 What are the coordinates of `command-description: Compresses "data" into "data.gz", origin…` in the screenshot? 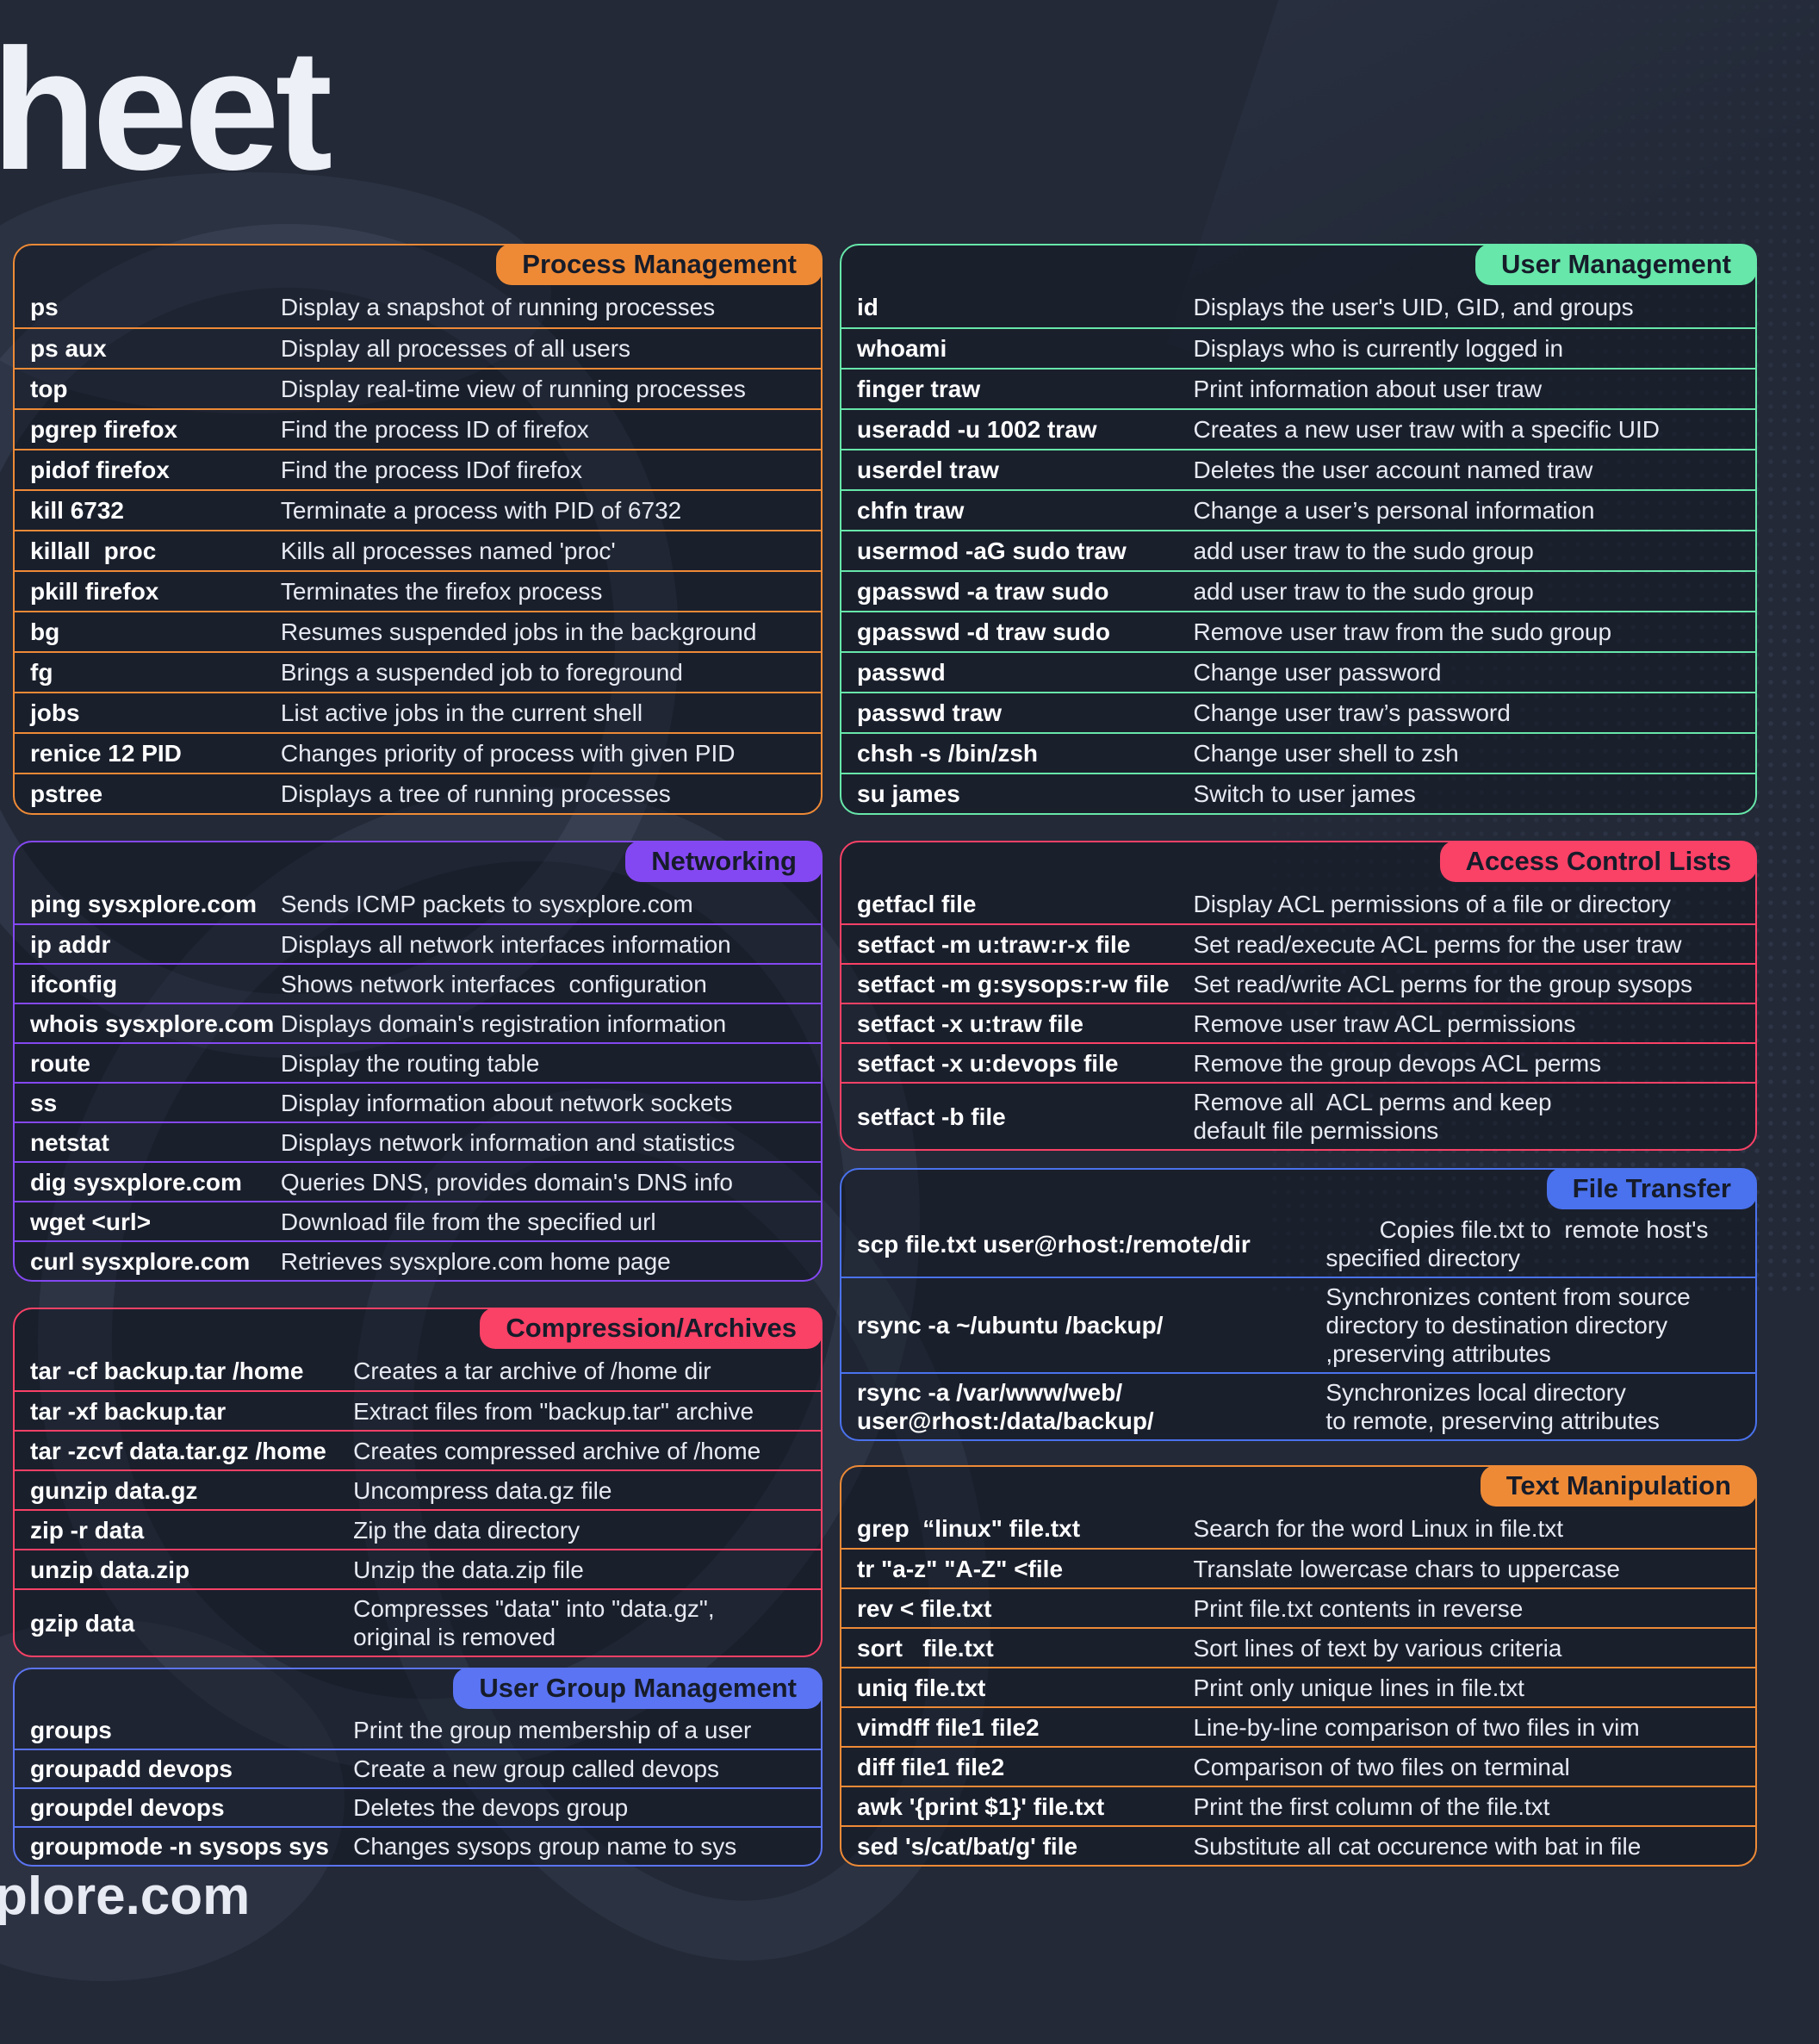 It's located at (534, 1623).